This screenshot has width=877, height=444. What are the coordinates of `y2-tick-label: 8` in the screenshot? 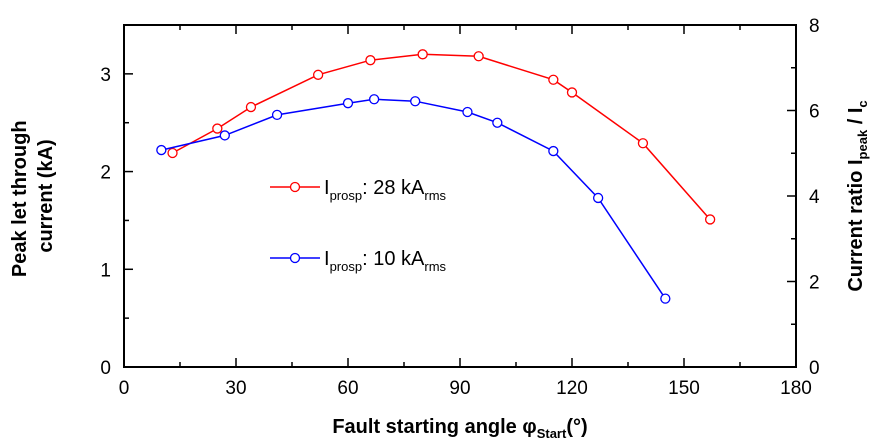 It's located at (814, 26).